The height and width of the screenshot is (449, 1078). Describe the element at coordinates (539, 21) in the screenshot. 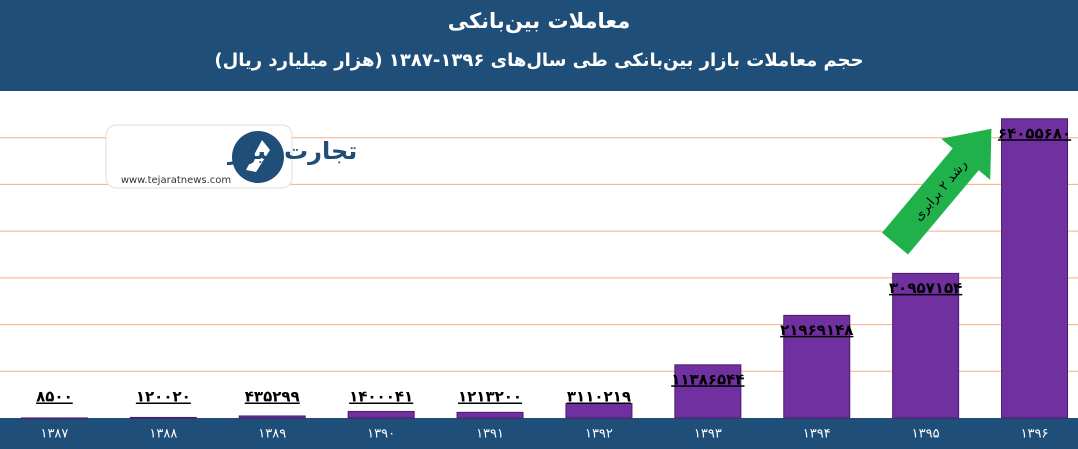

I see `chart-title: معاملات بین‌بانکی` at that location.